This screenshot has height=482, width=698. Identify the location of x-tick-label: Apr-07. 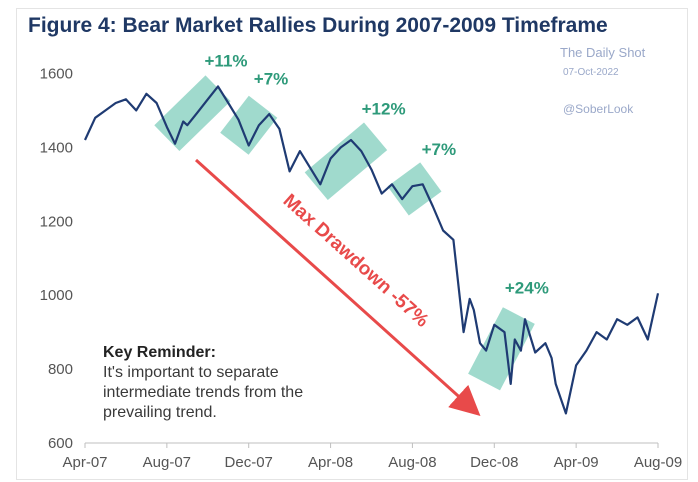
(84, 462).